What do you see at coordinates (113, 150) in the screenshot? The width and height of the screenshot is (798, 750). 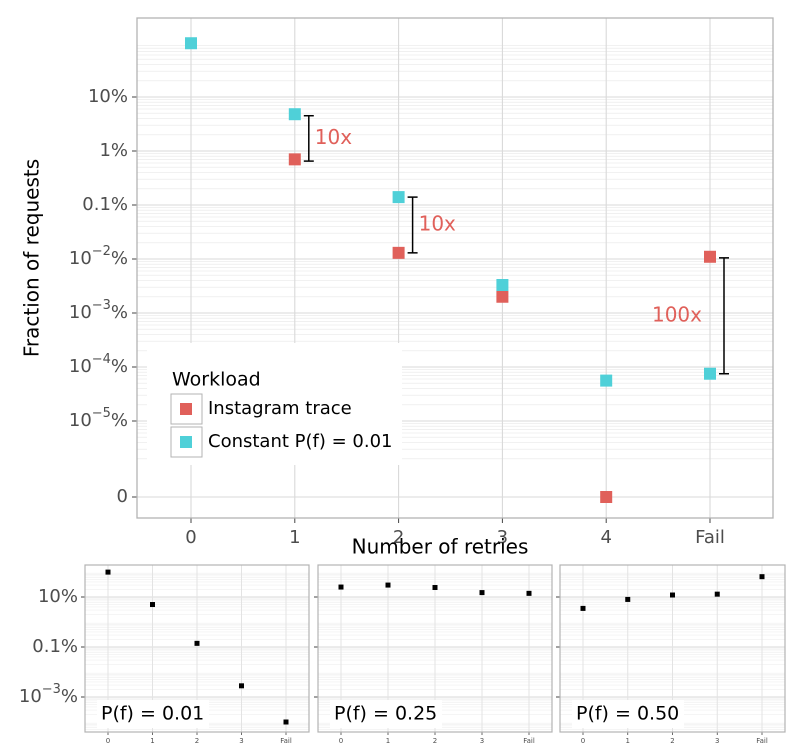 I see `y-tick-label: 1%` at bounding box center [113, 150].